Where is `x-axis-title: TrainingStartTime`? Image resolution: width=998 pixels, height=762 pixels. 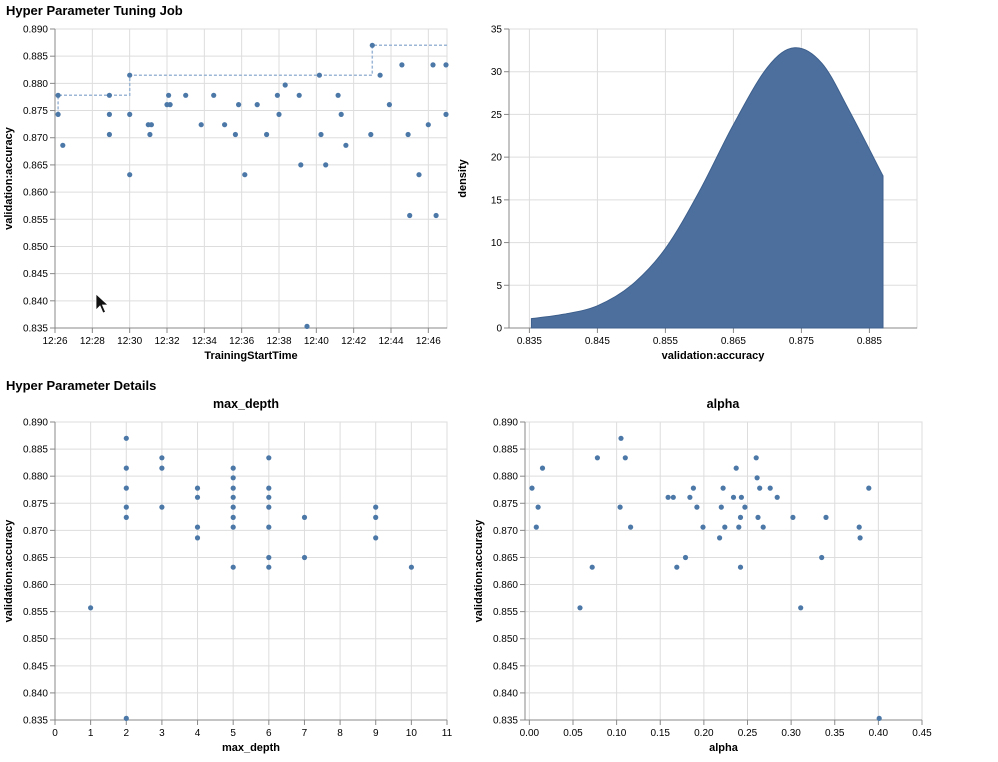 x-axis-title: TrainingStartTime is located at coordinates (250, 356).